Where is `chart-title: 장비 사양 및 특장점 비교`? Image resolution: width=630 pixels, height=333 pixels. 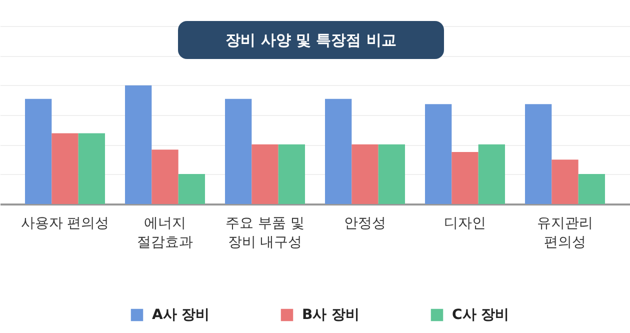 chart-title: 장비 사양 및 특장점 비교 is located at coordinates (311, 40).